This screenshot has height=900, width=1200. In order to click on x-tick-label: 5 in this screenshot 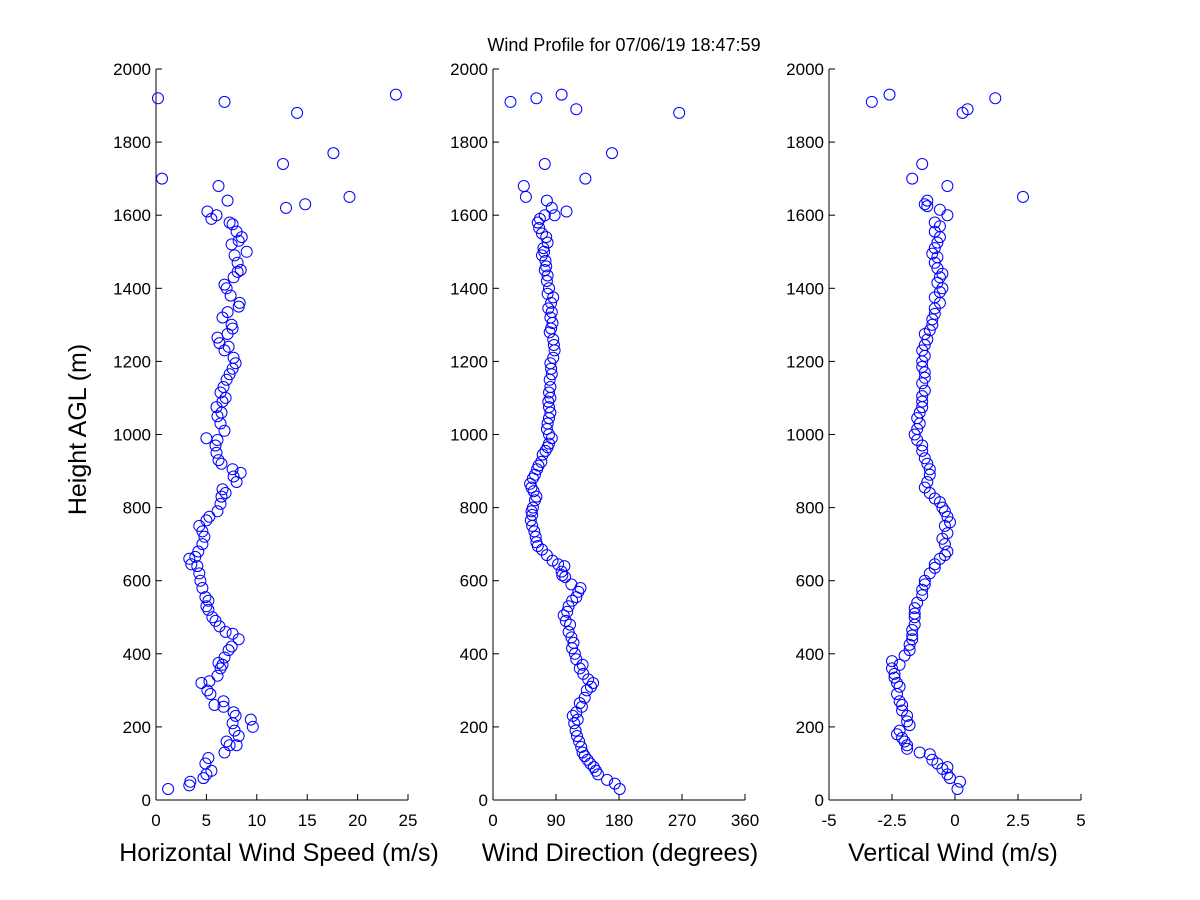, I will do `click(1080, 820)`.